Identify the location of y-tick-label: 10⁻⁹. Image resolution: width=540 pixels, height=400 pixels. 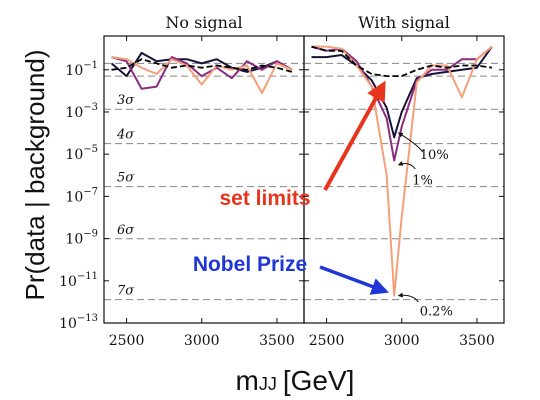
(81, 238).